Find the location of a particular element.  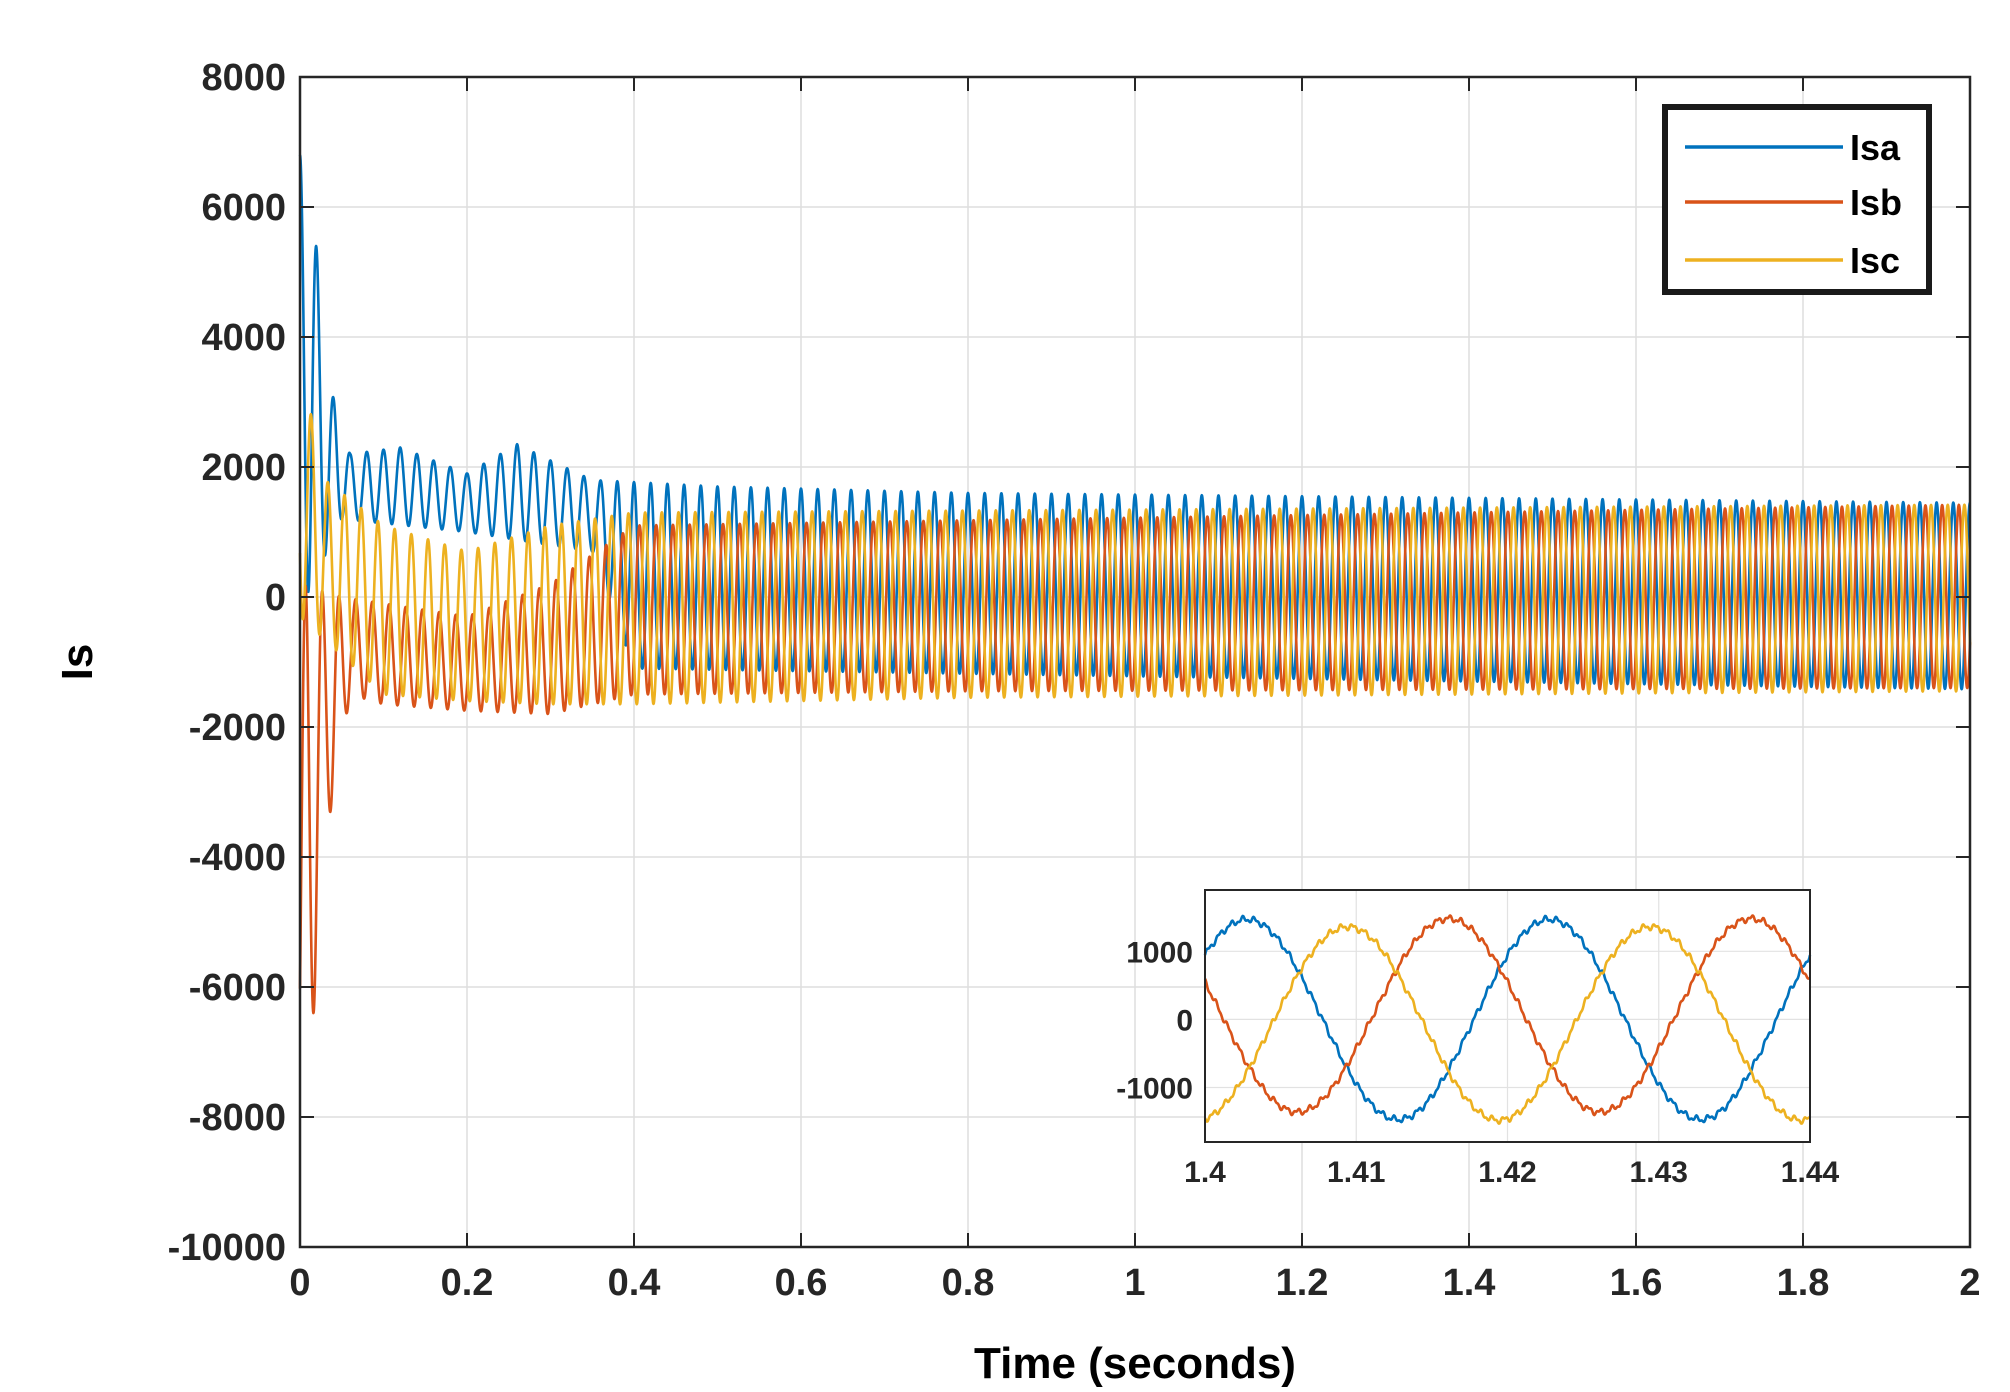

x-tick-label: 0.8 is located at coordinates (968, 1283).